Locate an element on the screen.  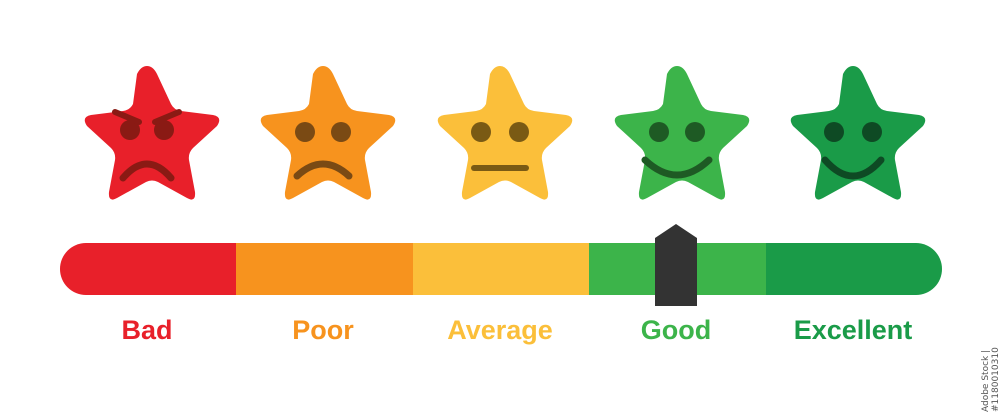
sad-face-icon is located at coordinates (323, 151).